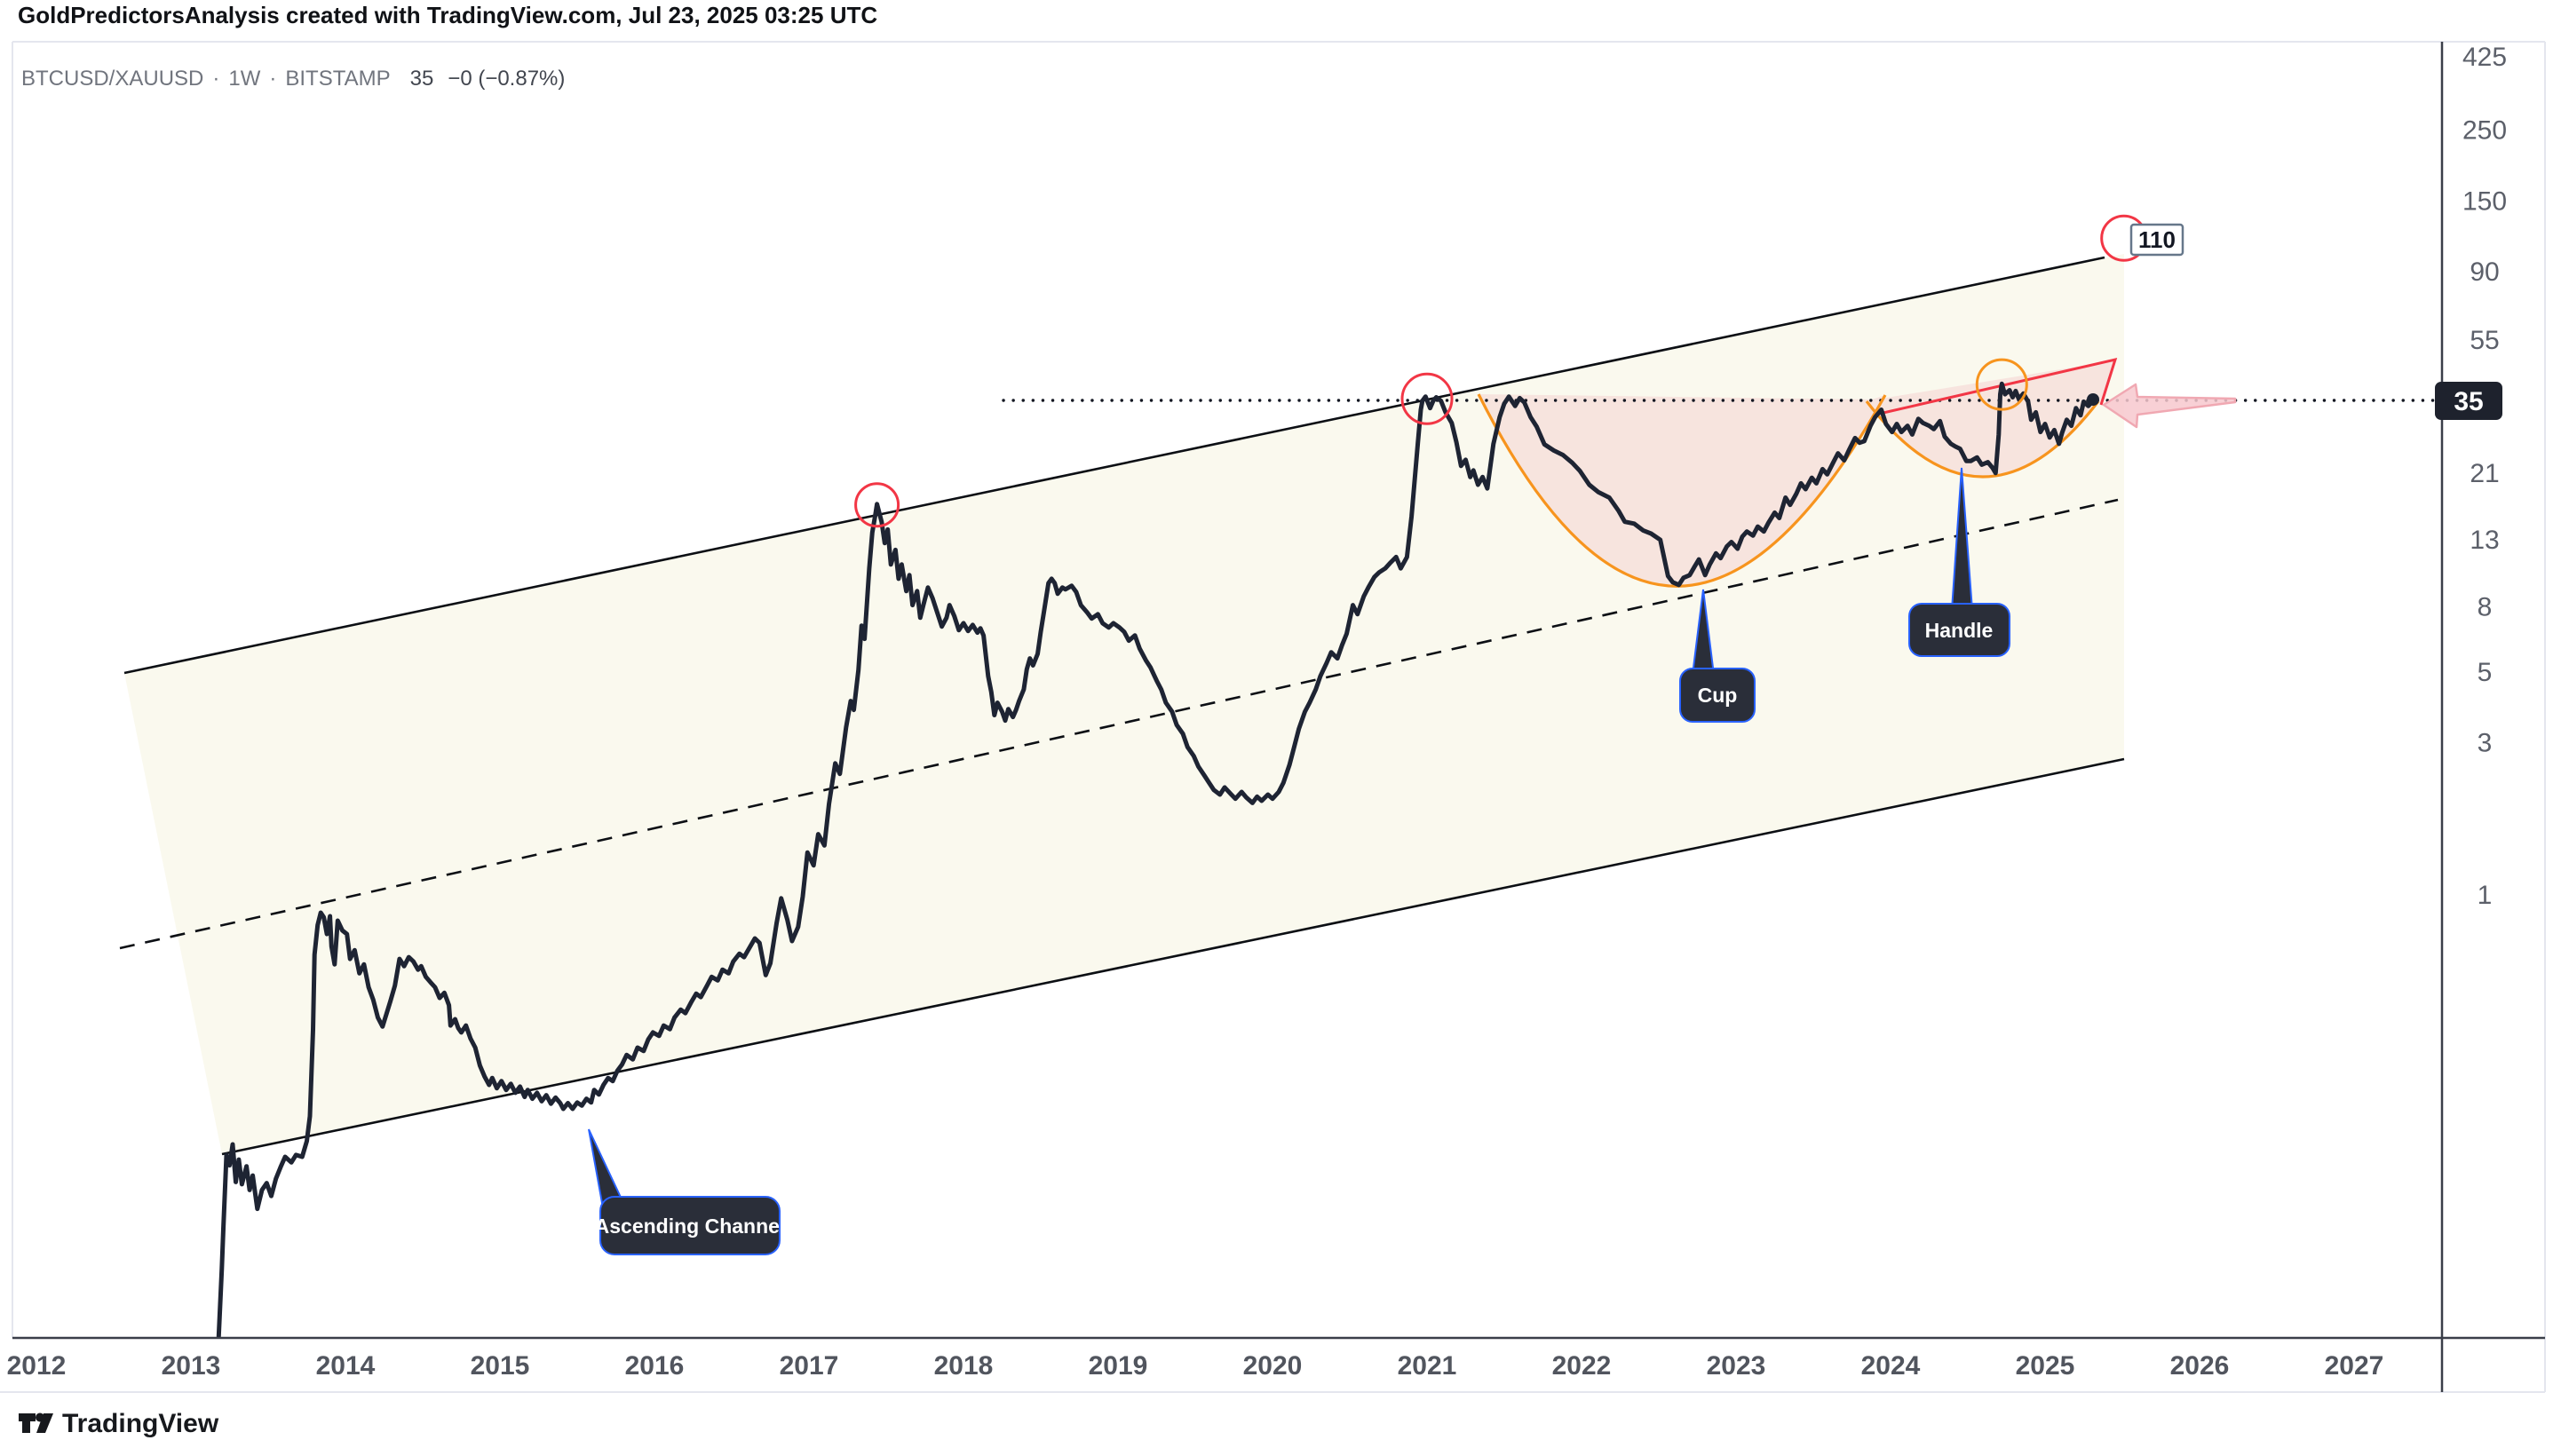 This screenshot has width=2561, height=1456. What do you see at coordinates (2485, 272) in the screenshot?
I see `price-tick-90: 90` at bounding box center [2485, 272].